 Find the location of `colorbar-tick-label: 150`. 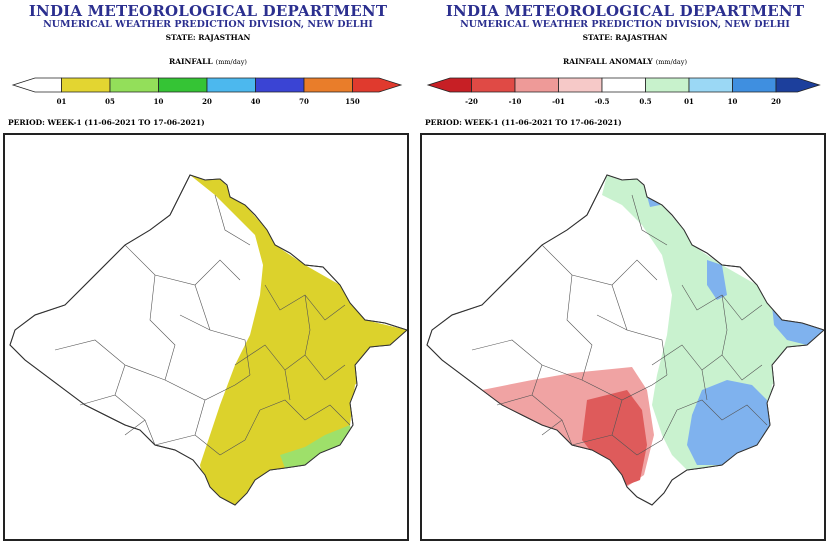

colorbar-tick-label: 150 is located at coordinates (352, 101).